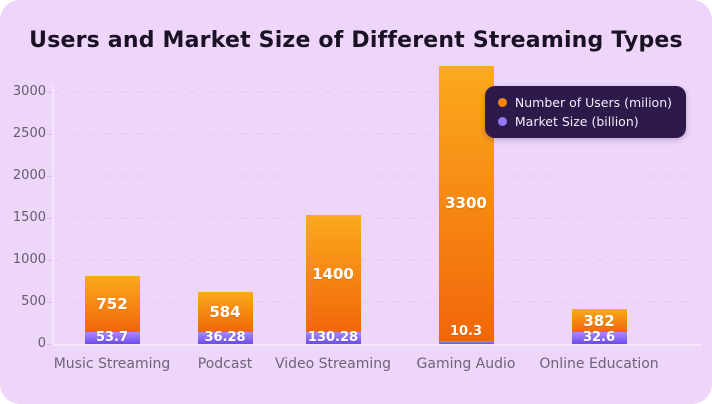 Image resolution: width=712 pixels, height=404 pixels. I want to click on x-axis-label-podcast: Podcast, so click(225, 364).